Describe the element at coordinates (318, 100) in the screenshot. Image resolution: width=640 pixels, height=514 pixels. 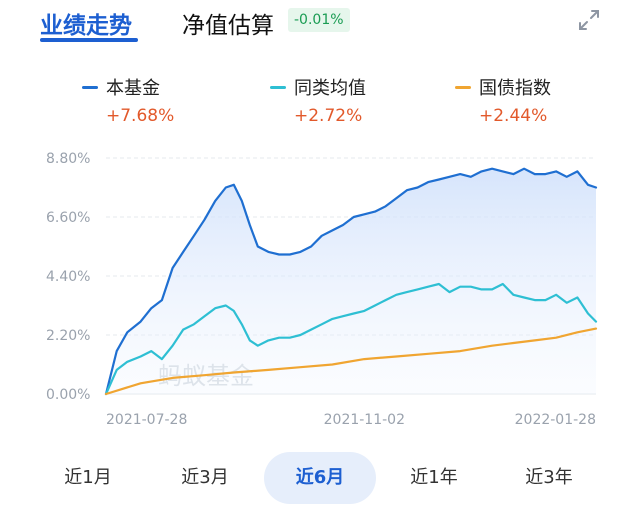
I see `legend-peer-average: 同类均值 +2.72%` at that location.